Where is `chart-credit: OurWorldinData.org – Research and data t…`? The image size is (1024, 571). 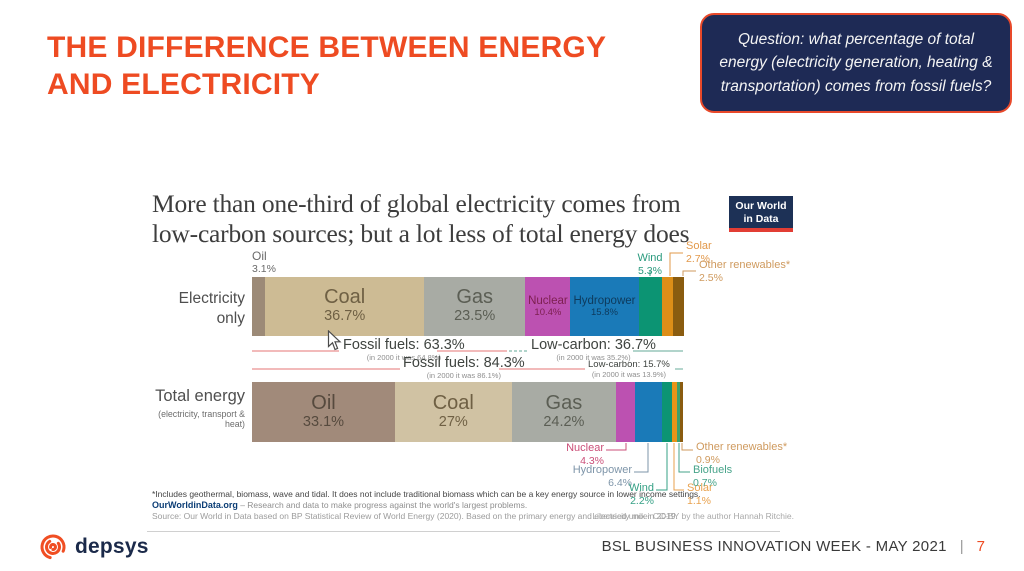 chart-credit: OurWorldinData.org – Research and data t… is located at coordinates (340, 505).